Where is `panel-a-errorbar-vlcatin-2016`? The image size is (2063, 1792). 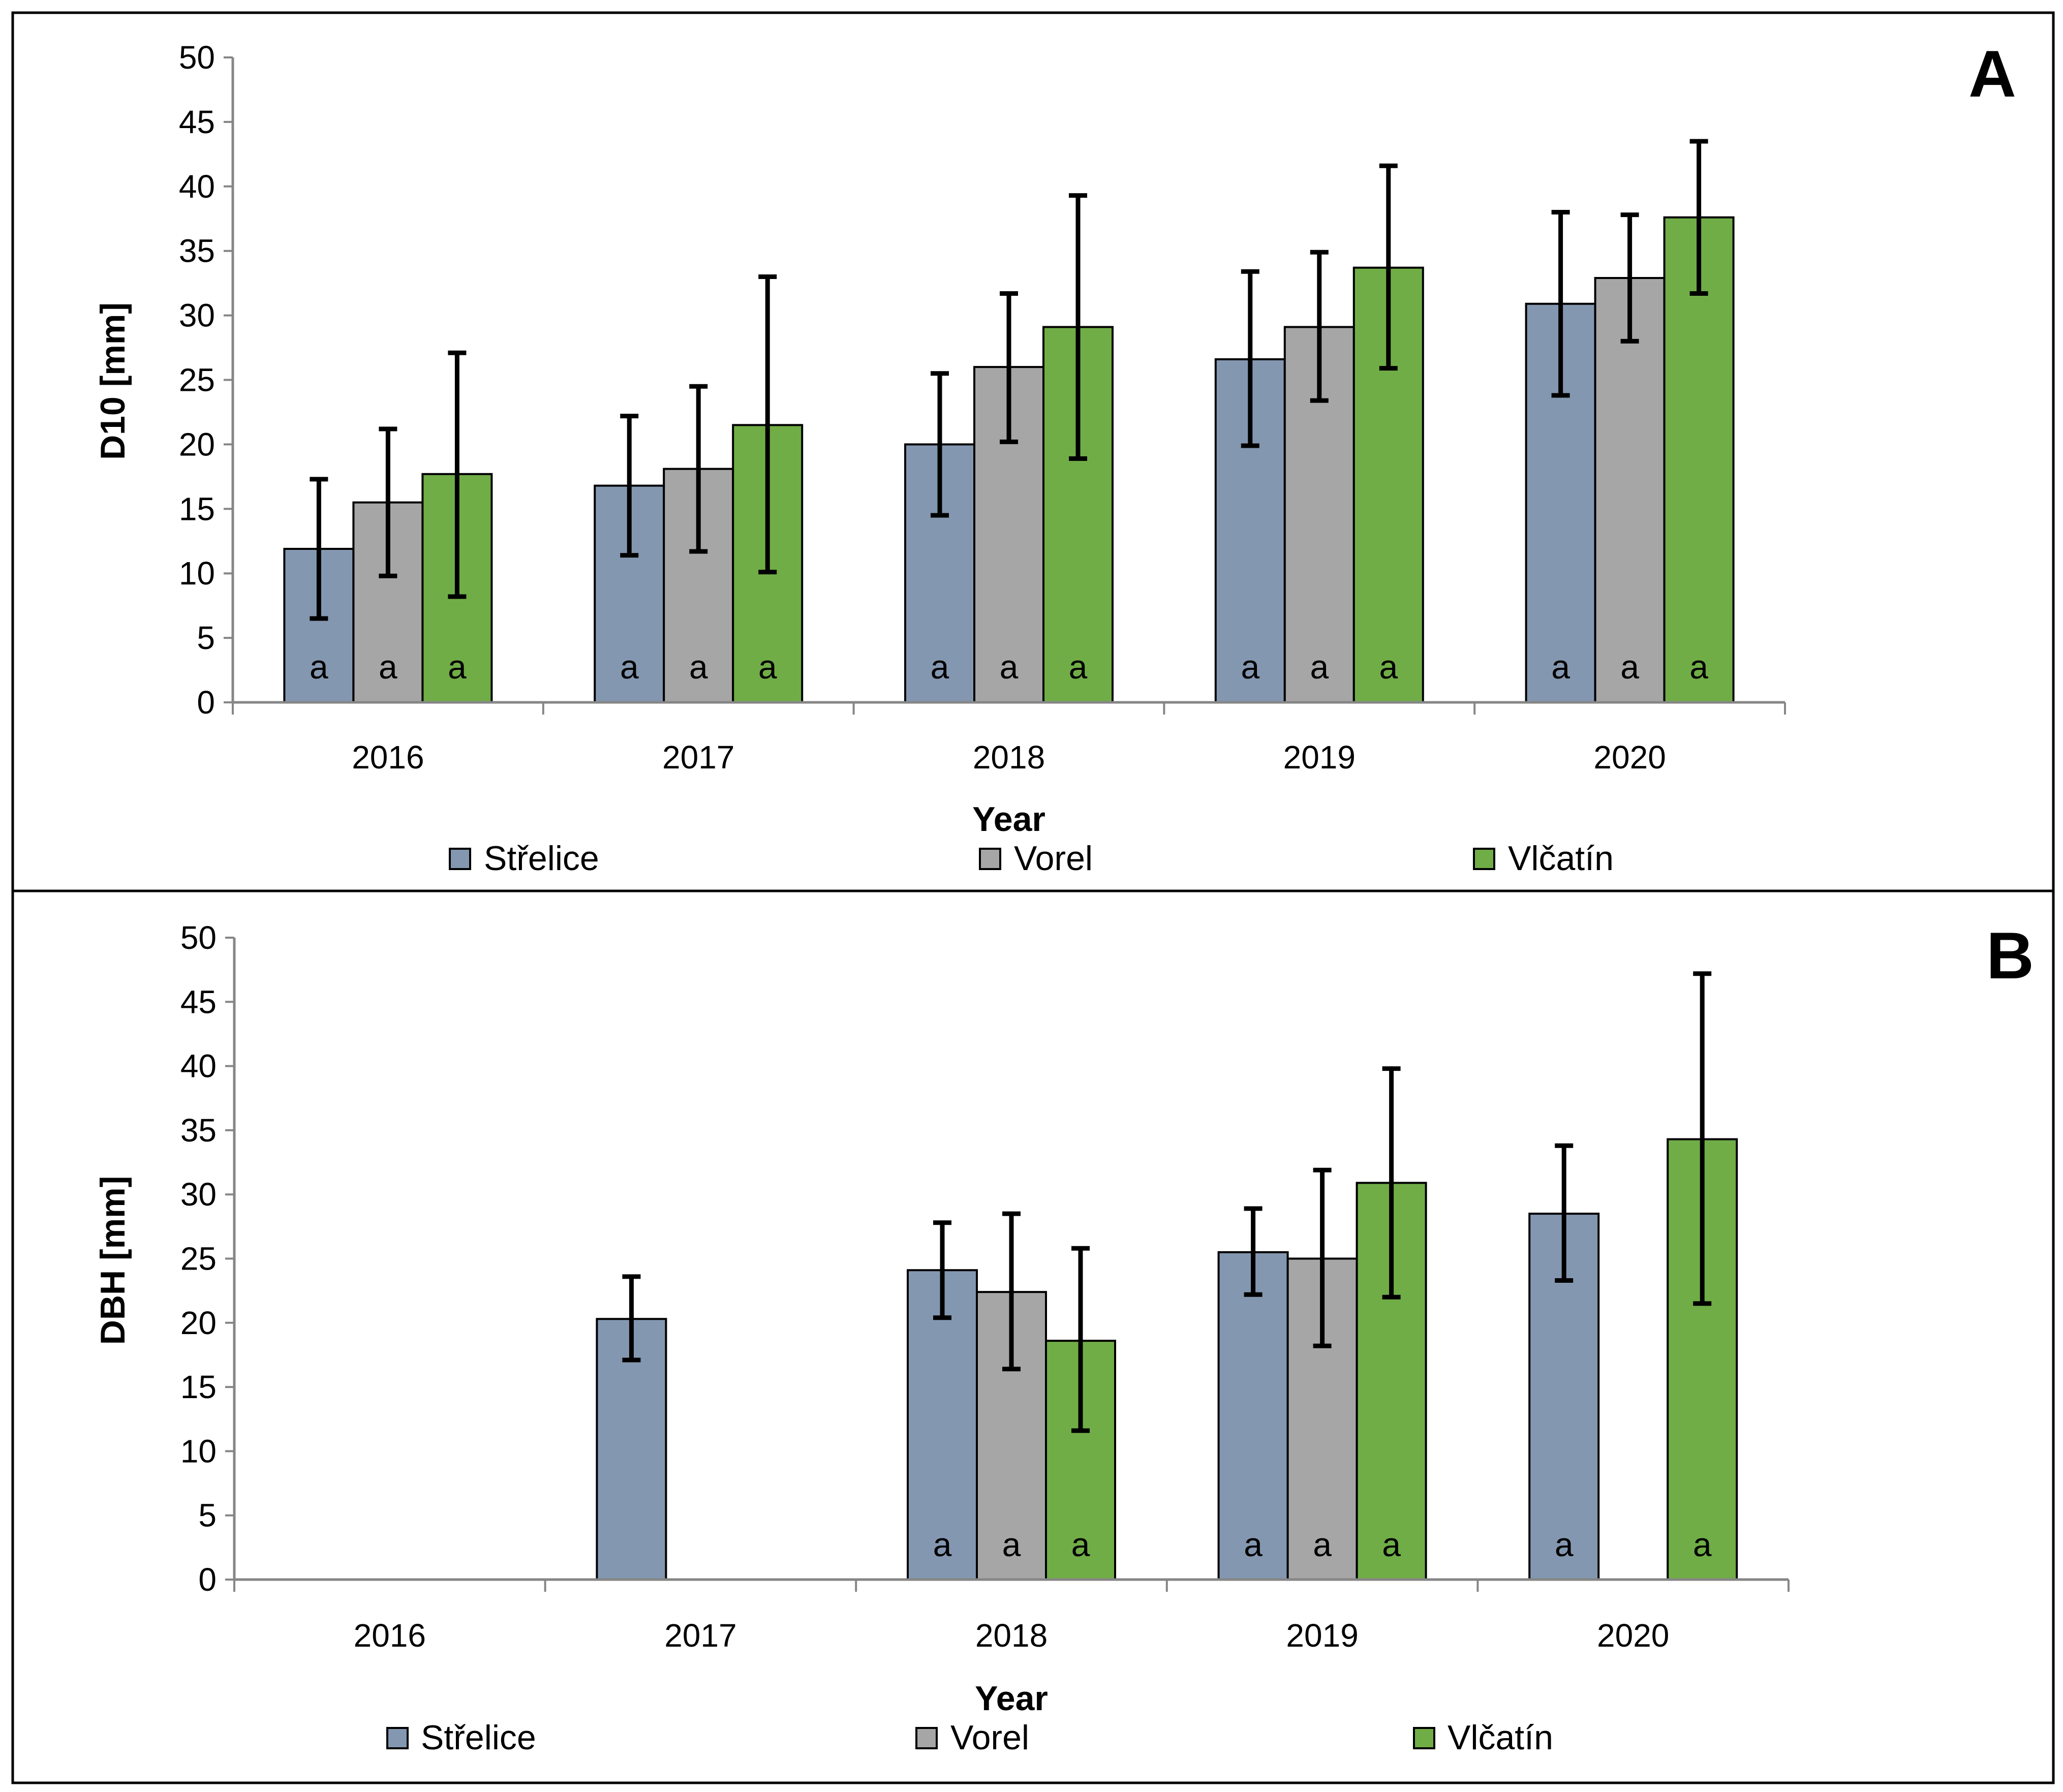 panel-a-errorbar-vlcatin-2016 is located at coordinates (457, 474).